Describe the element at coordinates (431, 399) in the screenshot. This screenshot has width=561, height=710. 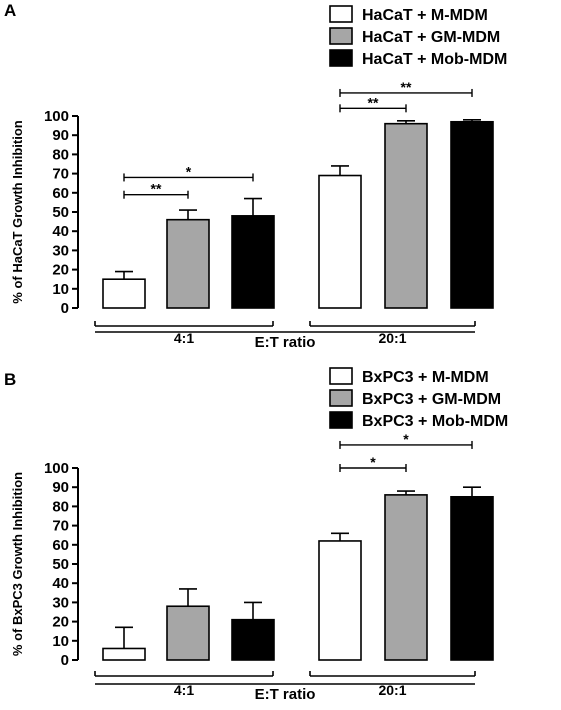
I see `legend-label: BxPC3 + GM-MDM` at that location.